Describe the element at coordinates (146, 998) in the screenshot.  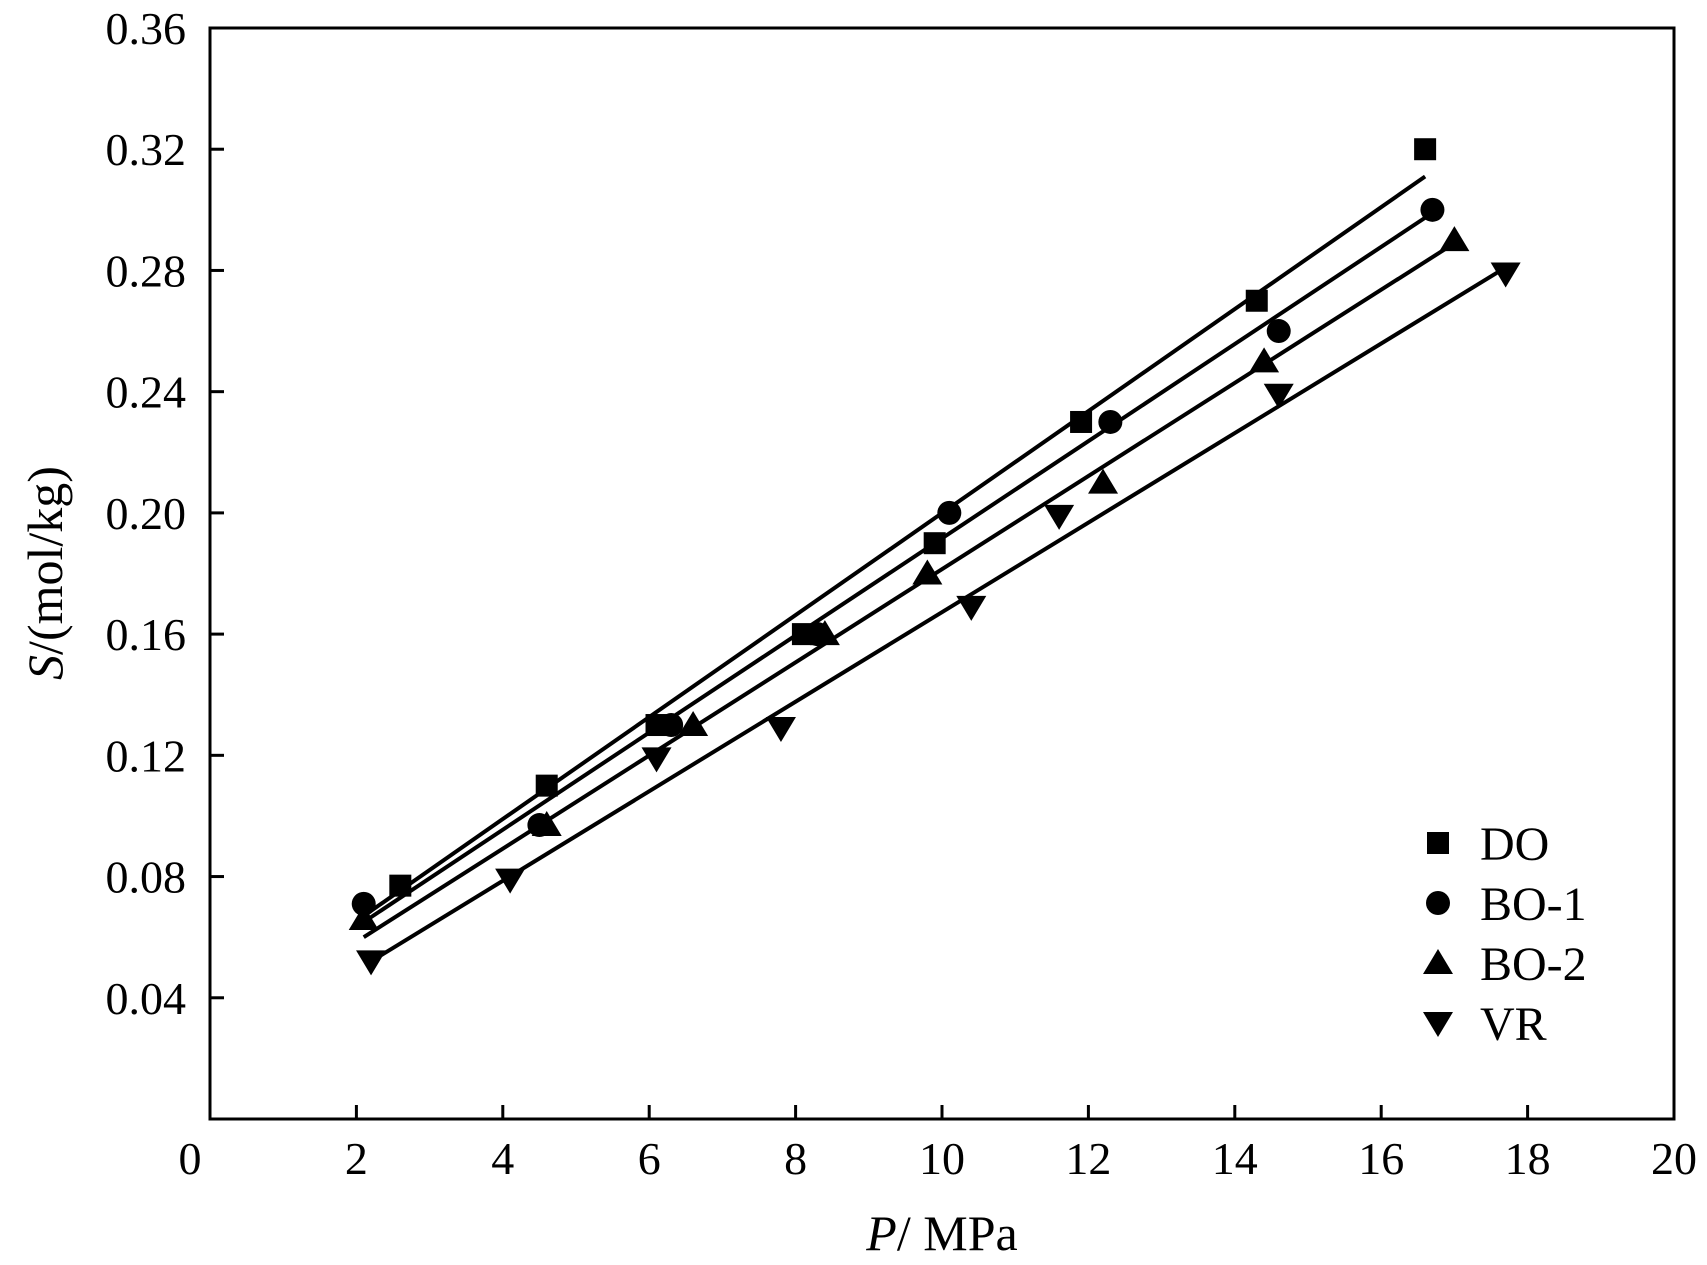
I see `y-tick-label: 0.04` at that location.